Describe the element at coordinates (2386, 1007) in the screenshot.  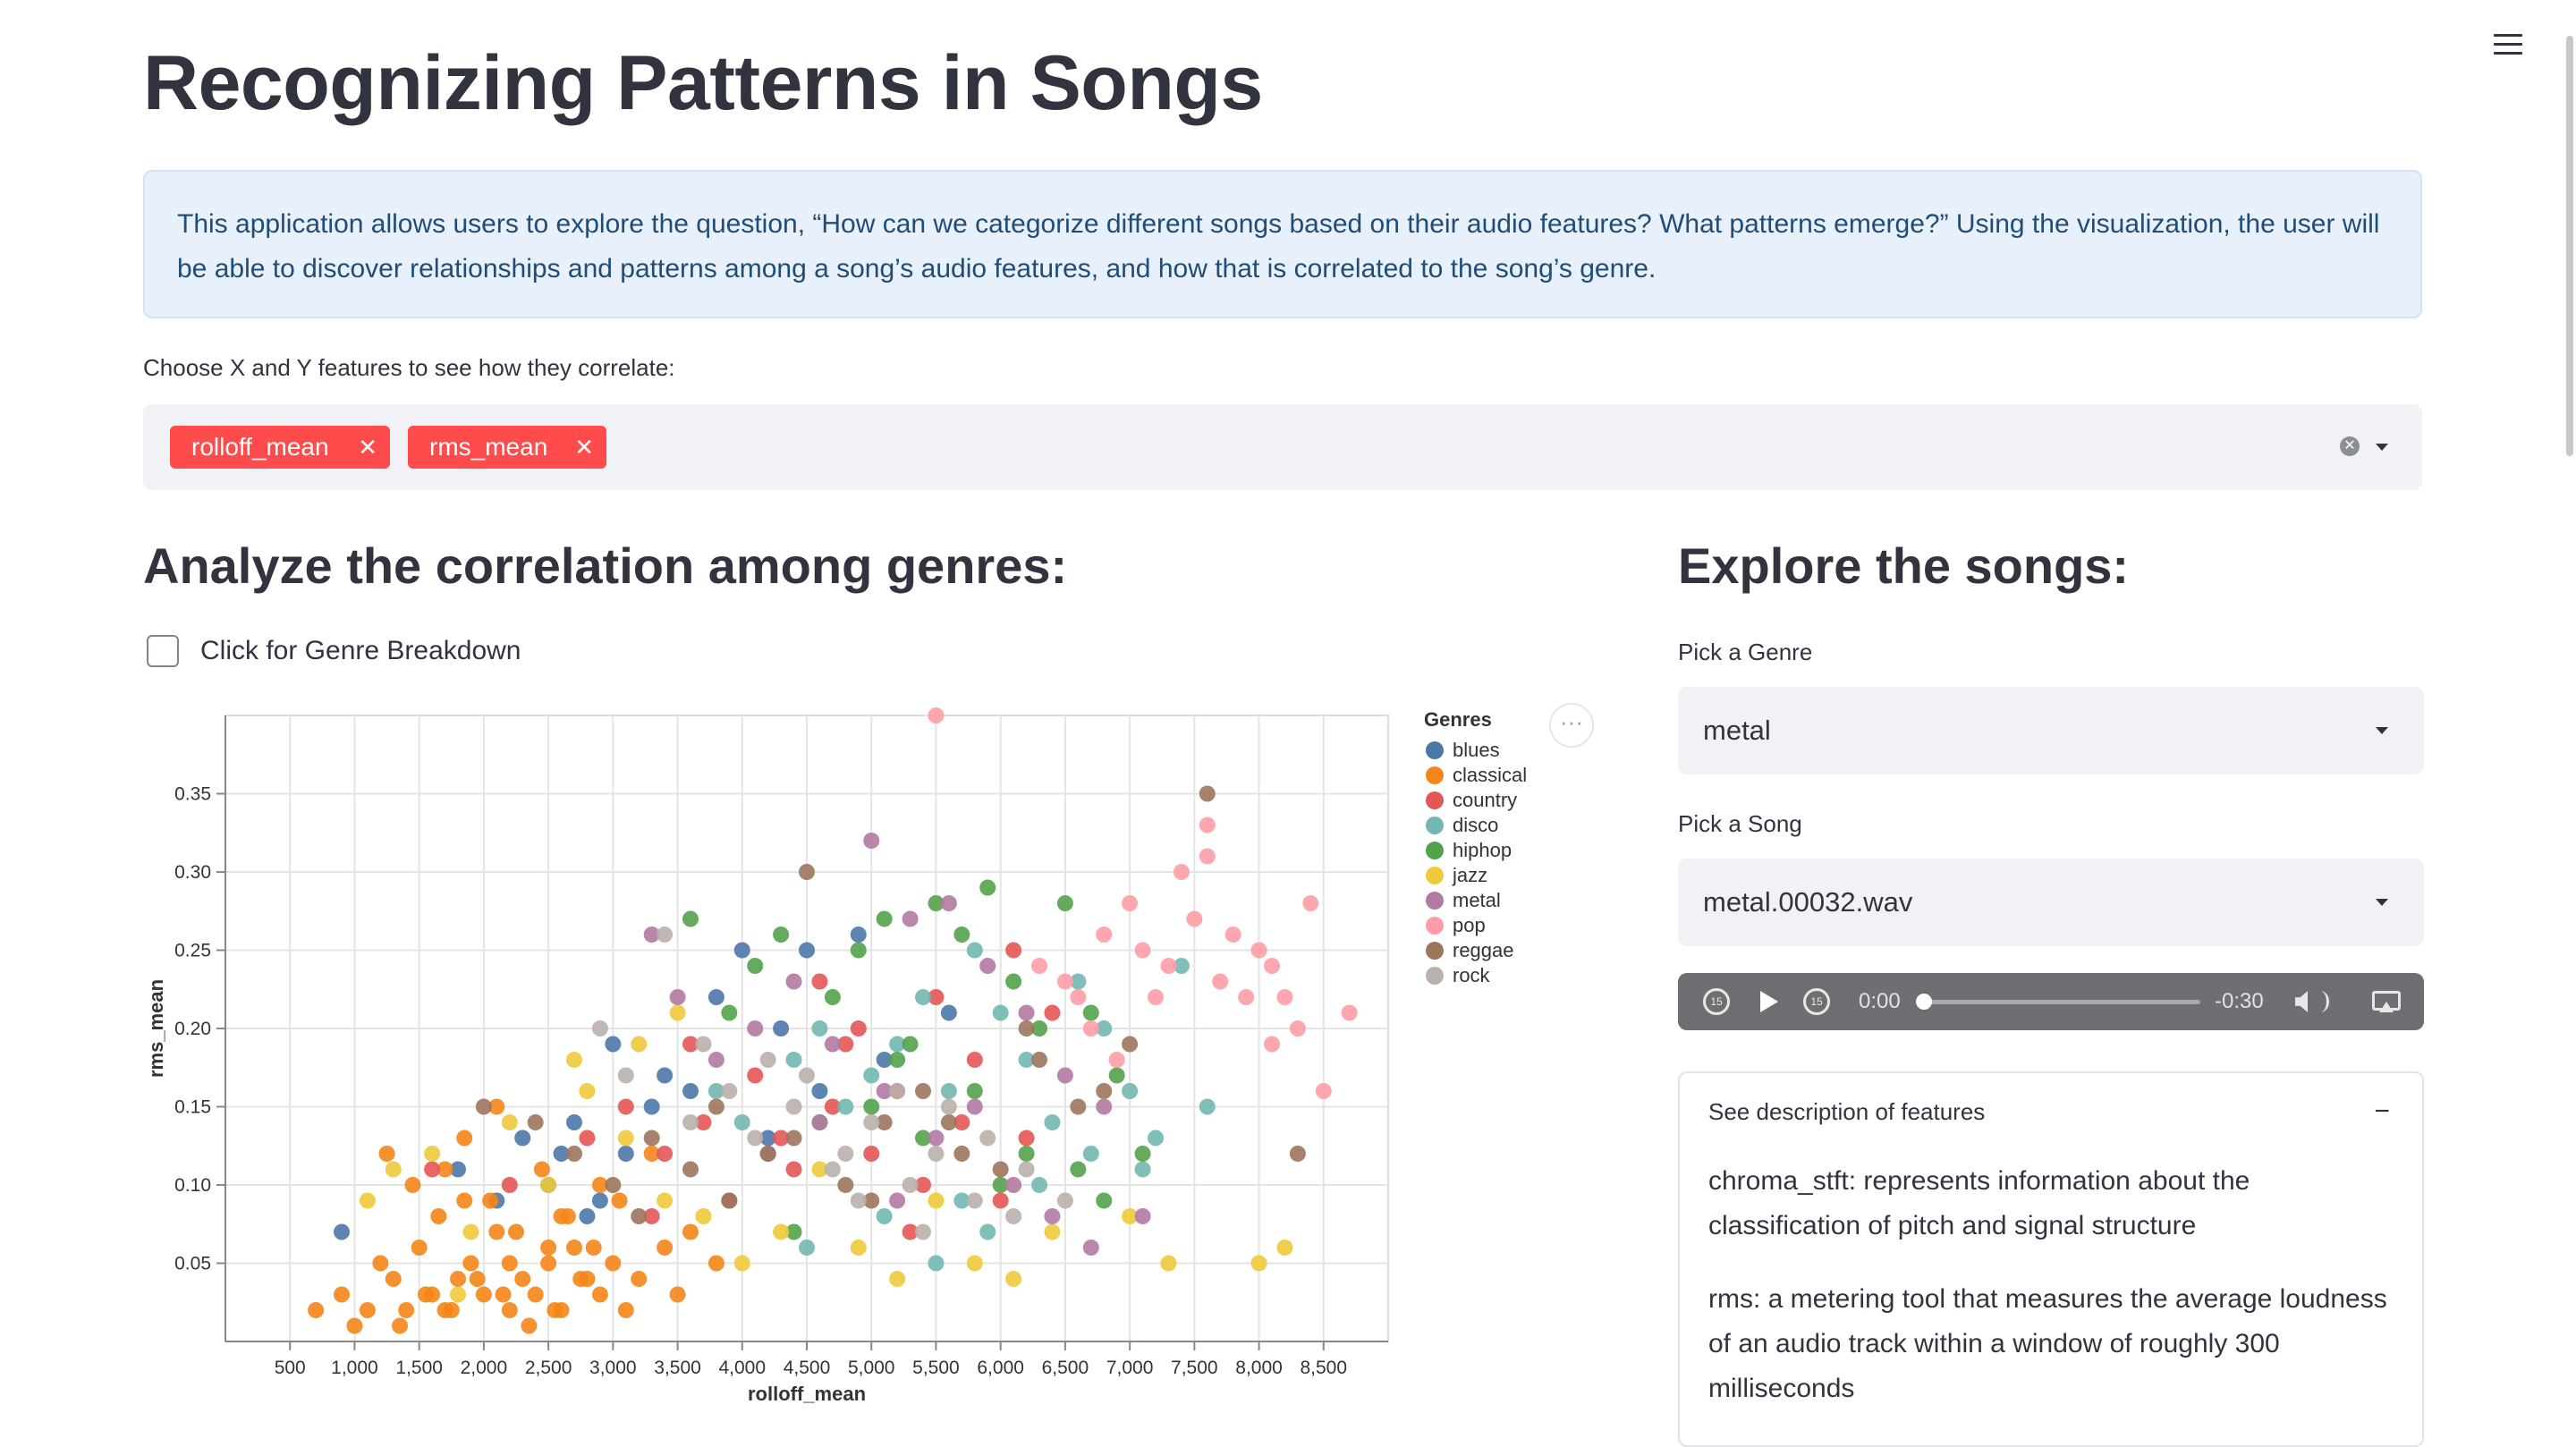
I see `airplay-triangle-icon` at that location.